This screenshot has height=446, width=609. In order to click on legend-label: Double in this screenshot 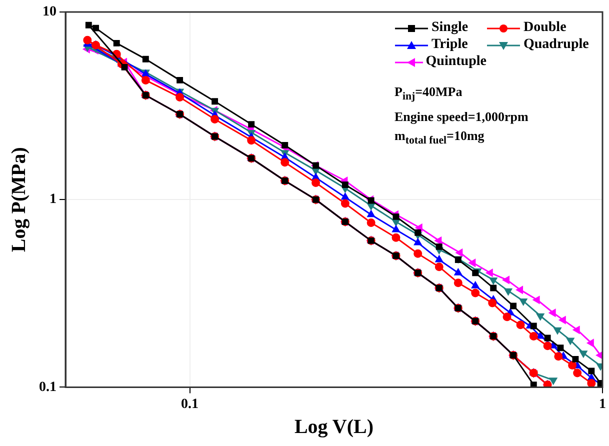, I will do `click(545, 28)`.